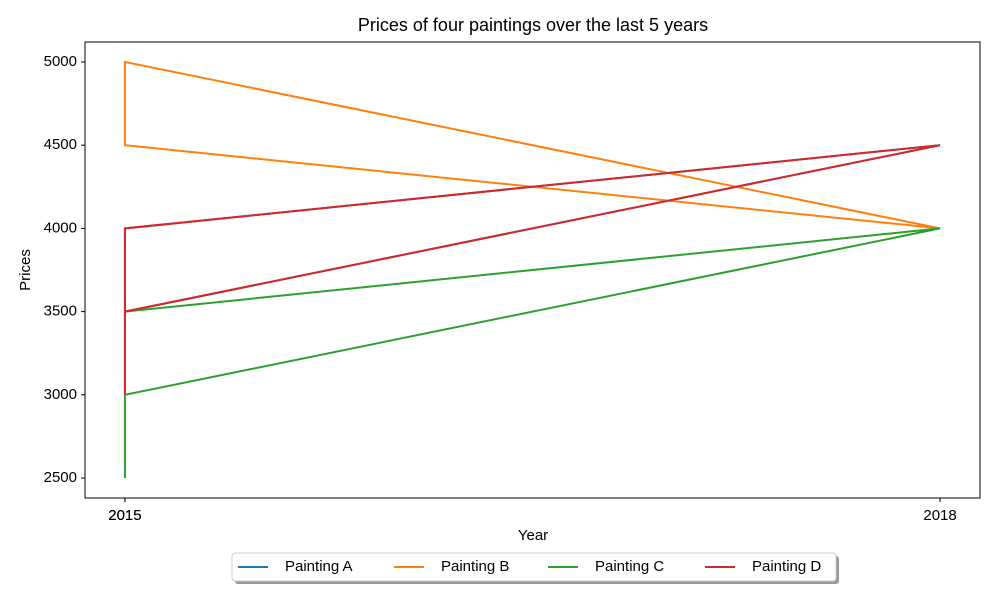  What do you see at coordinates (60, 311) in the screenshot?
I see `y-tick-label: 3500` at bounding box center [60, 311].